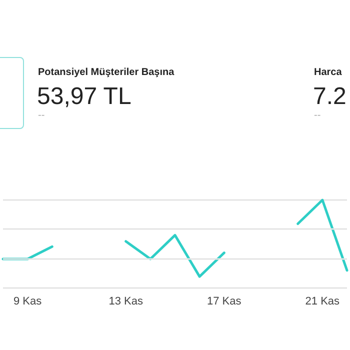 This screenshot has height=350, width=350. What do you see at coordinates (28, 302) in the screenshot?
I see `x-tick-label: 9 Kas` at bounding box center [28, 302].